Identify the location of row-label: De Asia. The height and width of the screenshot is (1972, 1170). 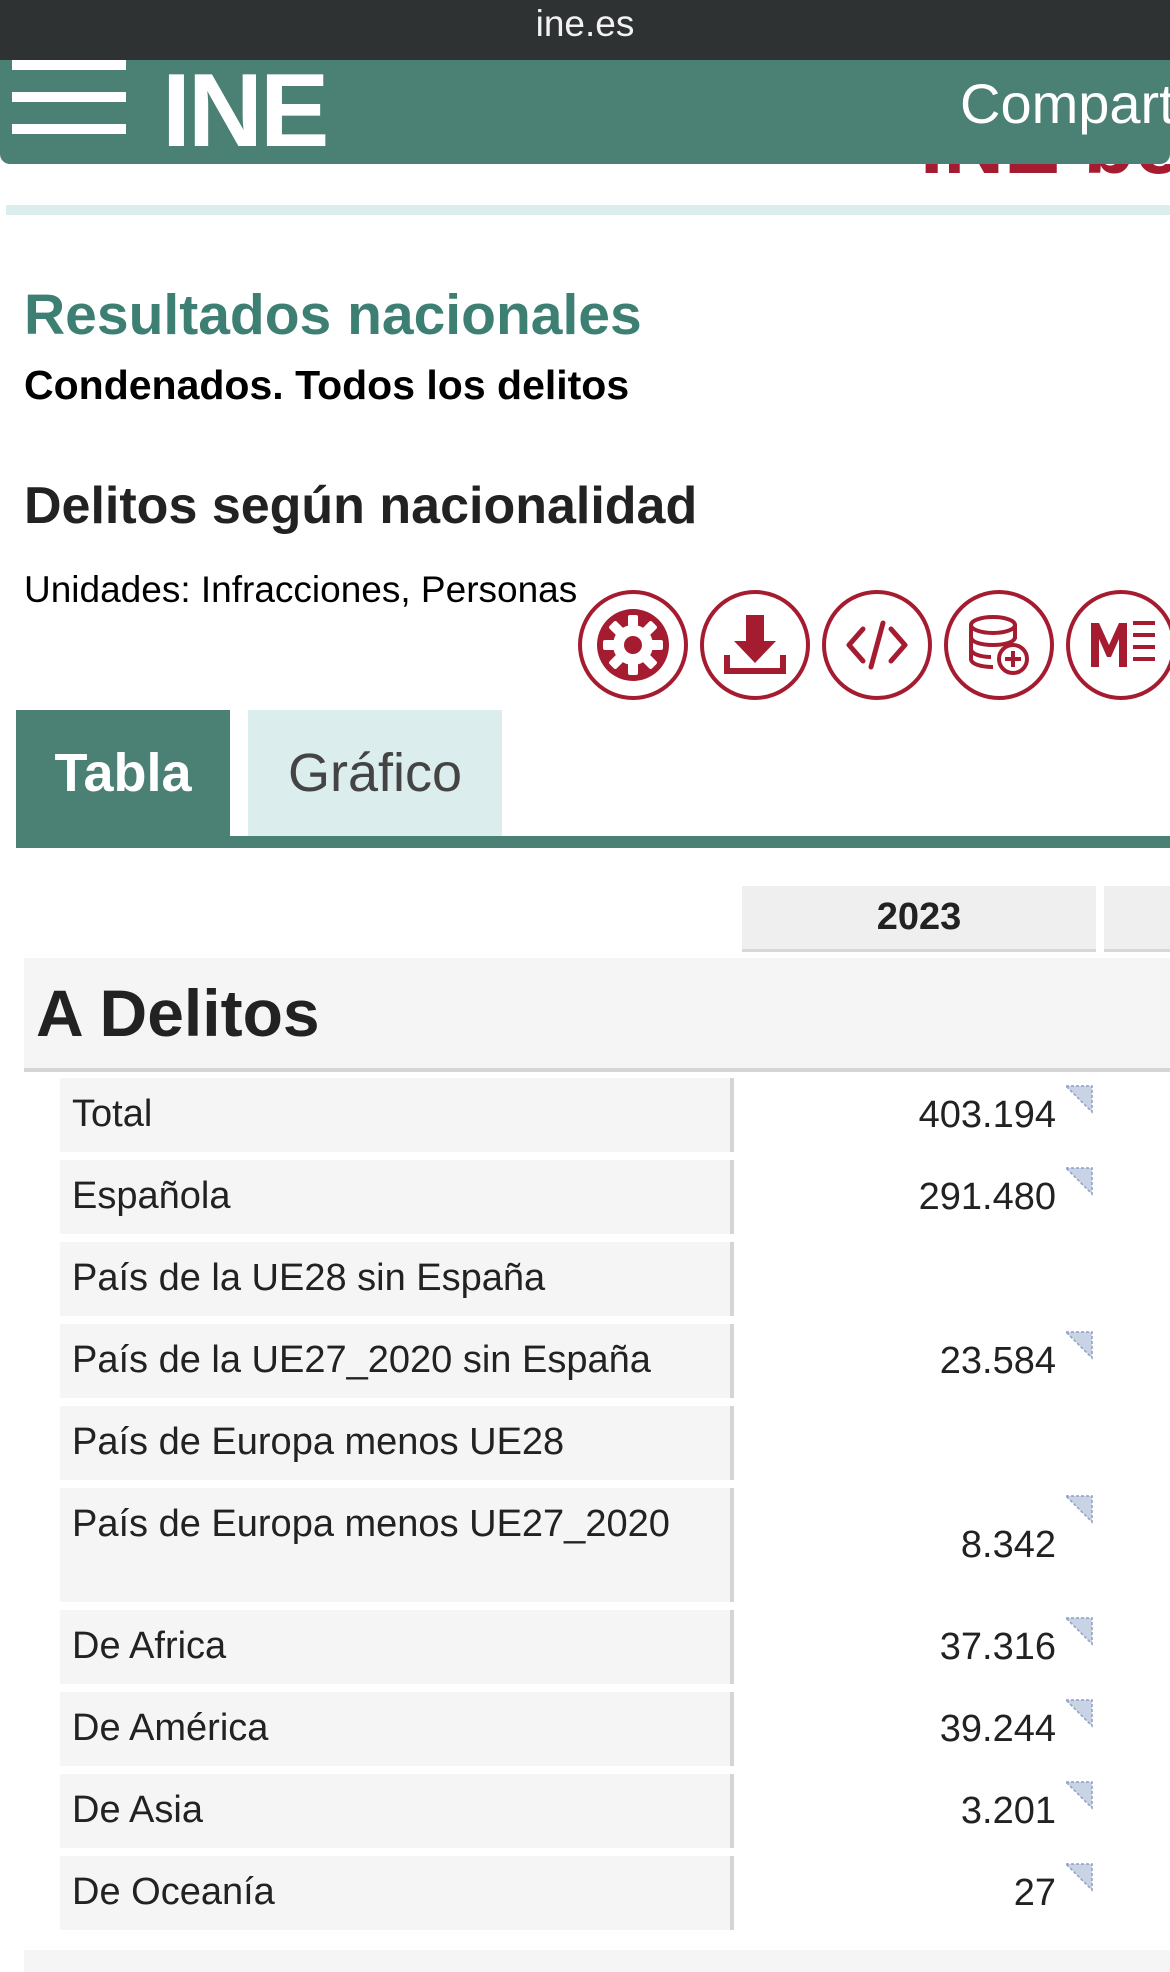
(397, 1811).